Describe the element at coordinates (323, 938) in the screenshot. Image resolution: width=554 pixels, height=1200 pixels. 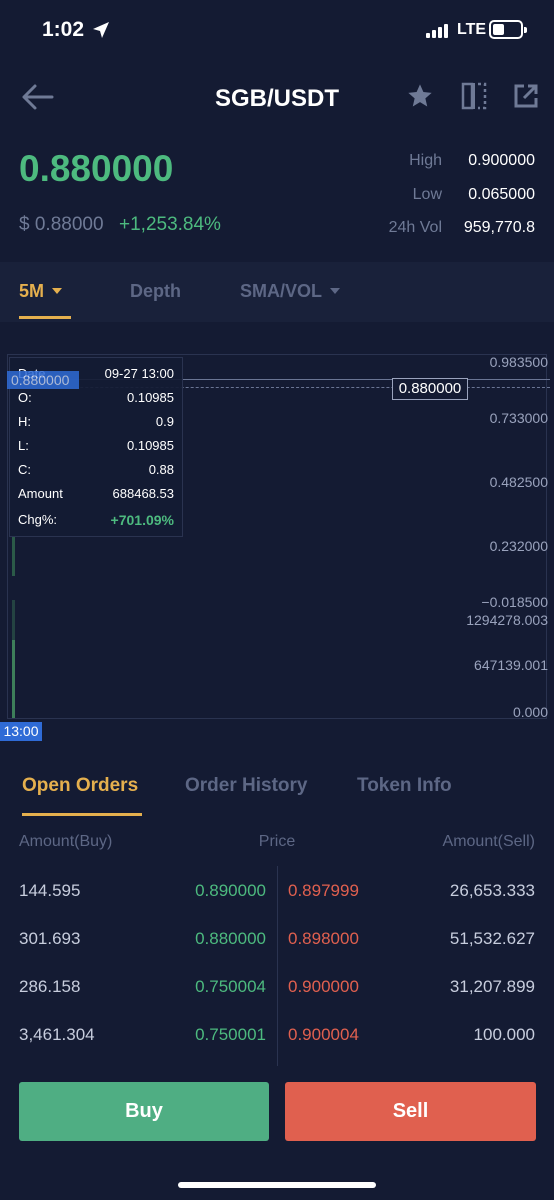
I see `sell-price: 0.898000` at that location.